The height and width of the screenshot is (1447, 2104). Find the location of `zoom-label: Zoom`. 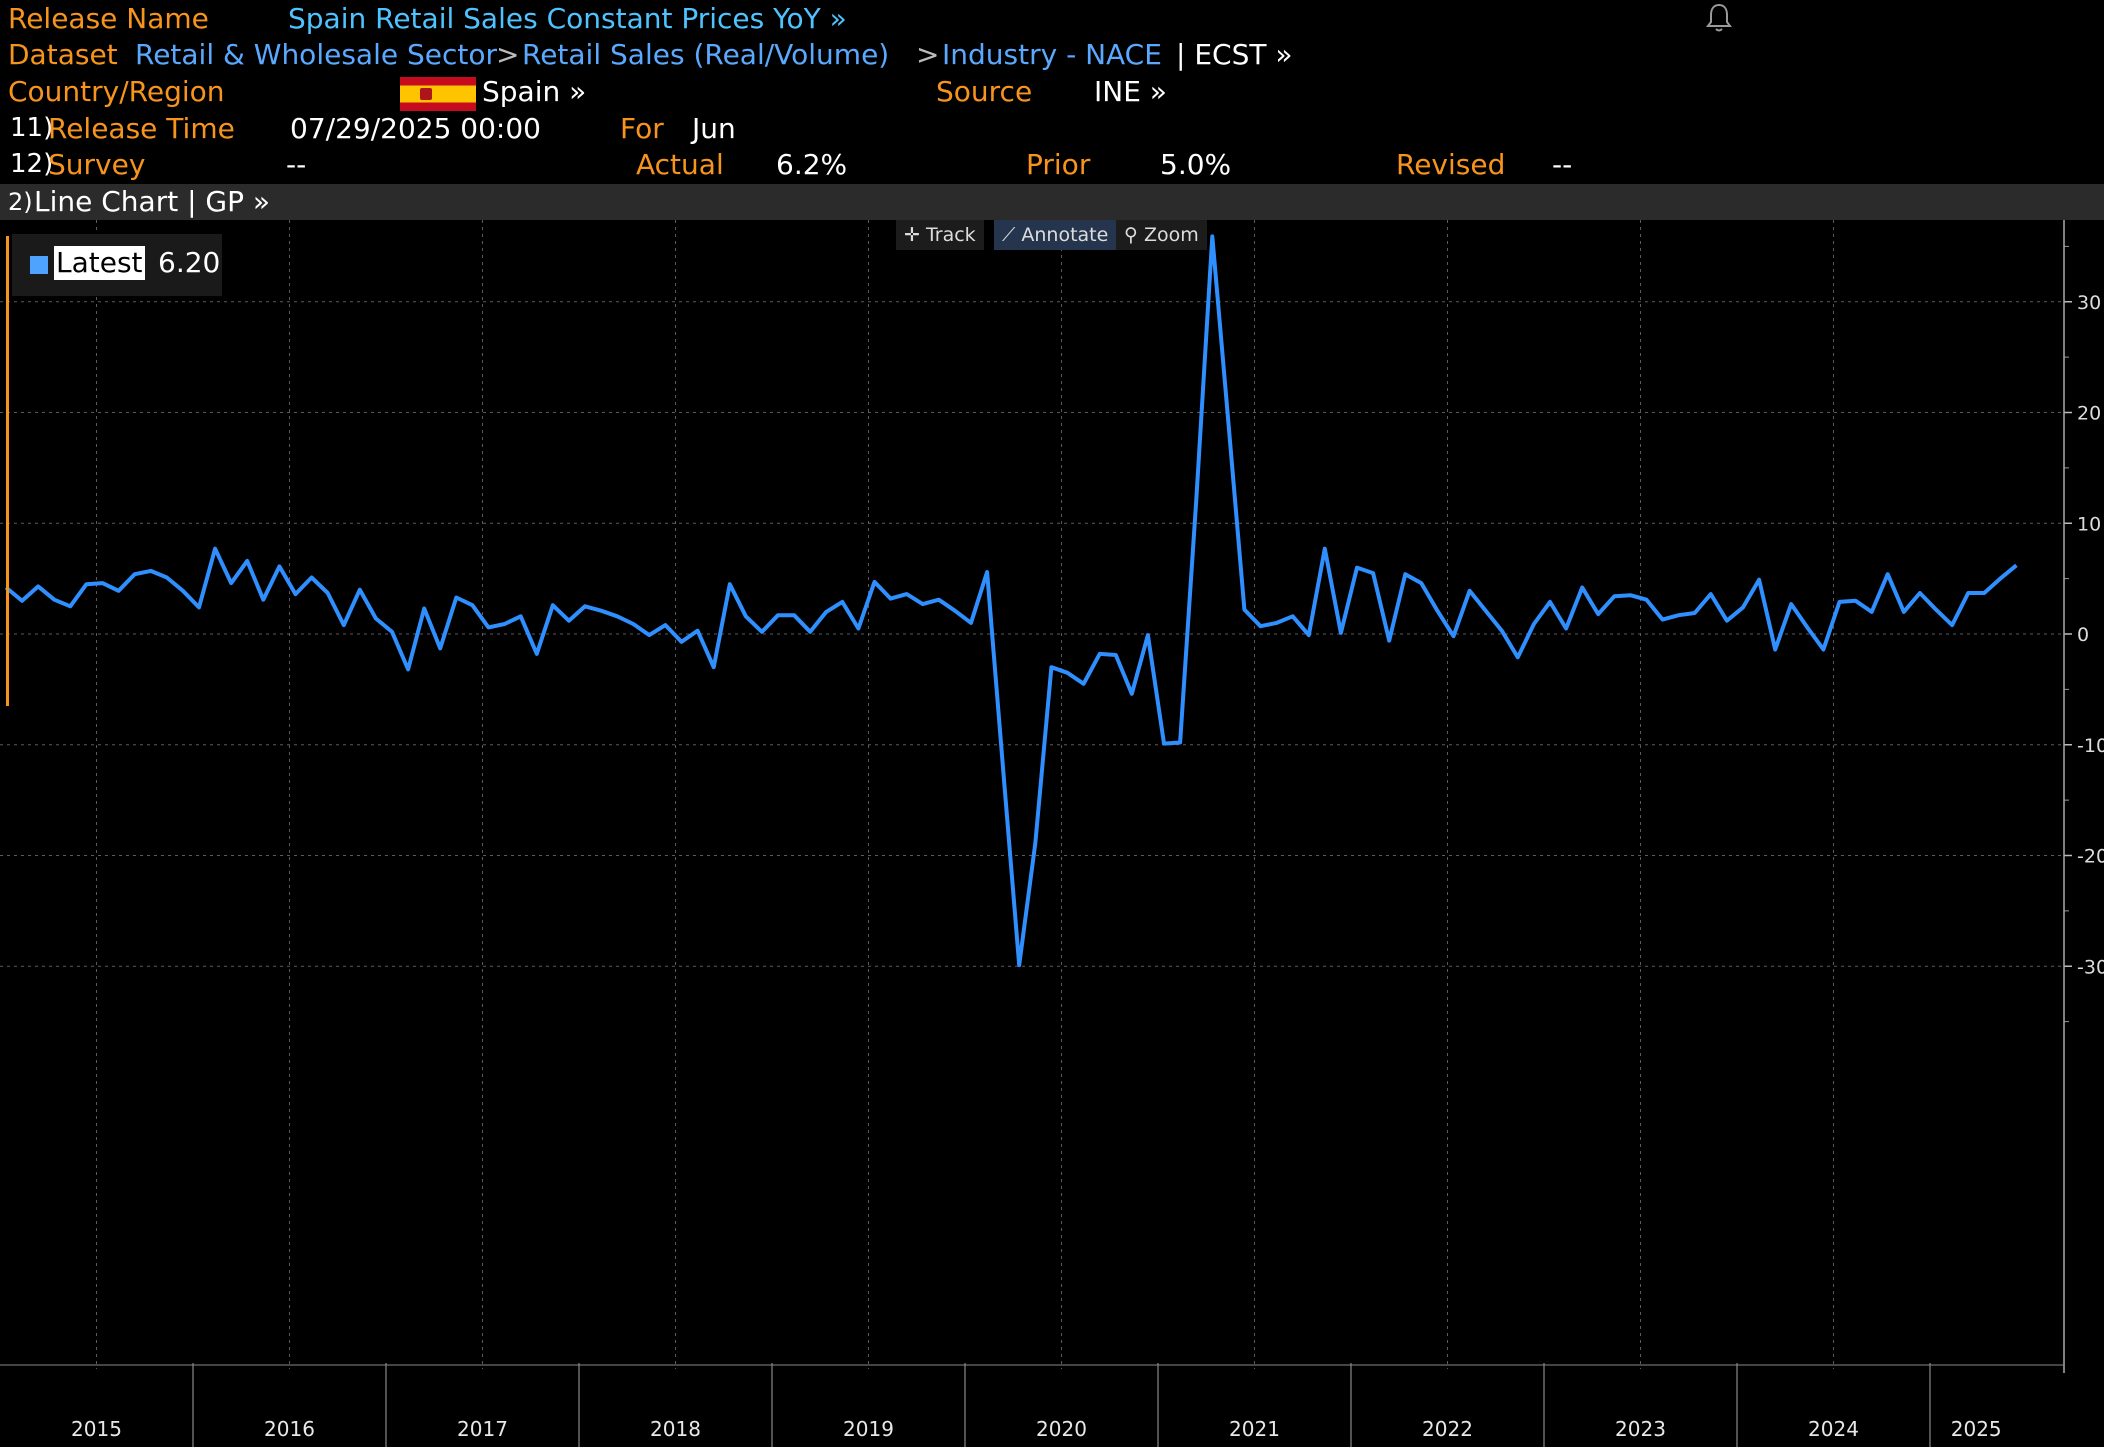

zoom-label: Zoom is located at coordinates (1171, 235).